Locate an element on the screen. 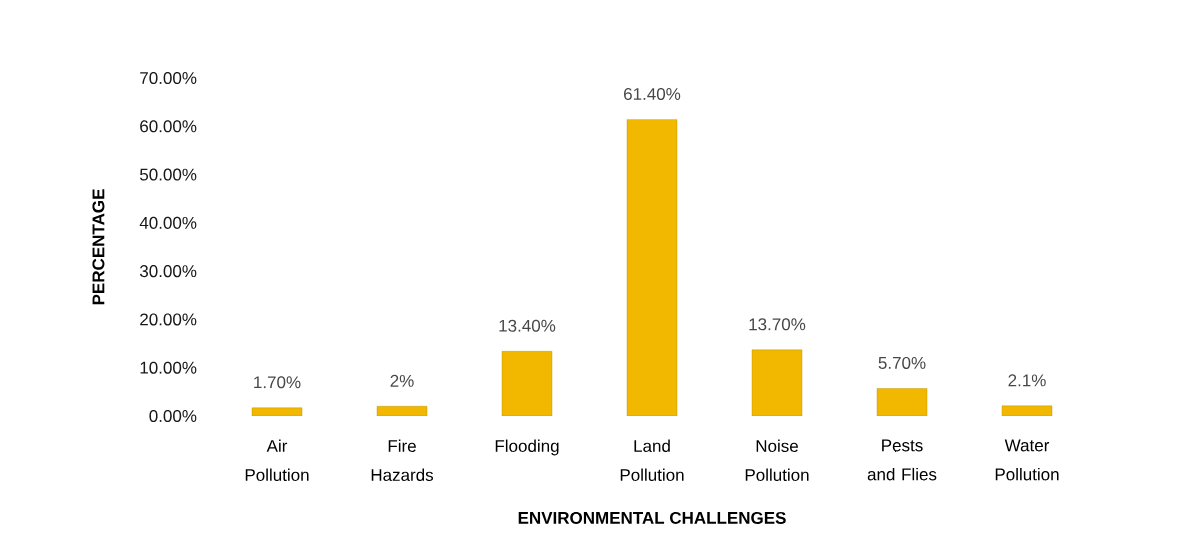  x-tick-label: Noise Pollution is located at coordinates (777, 460).